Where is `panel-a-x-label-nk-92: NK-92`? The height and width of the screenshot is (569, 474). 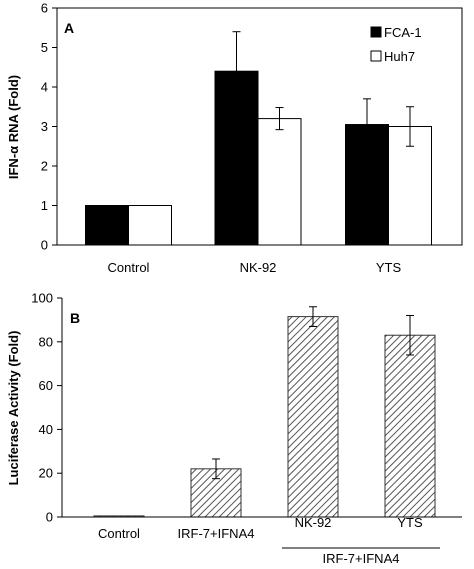 panel-a-x-label-nk-92: NK-92 is located at coordinates (258, 267).